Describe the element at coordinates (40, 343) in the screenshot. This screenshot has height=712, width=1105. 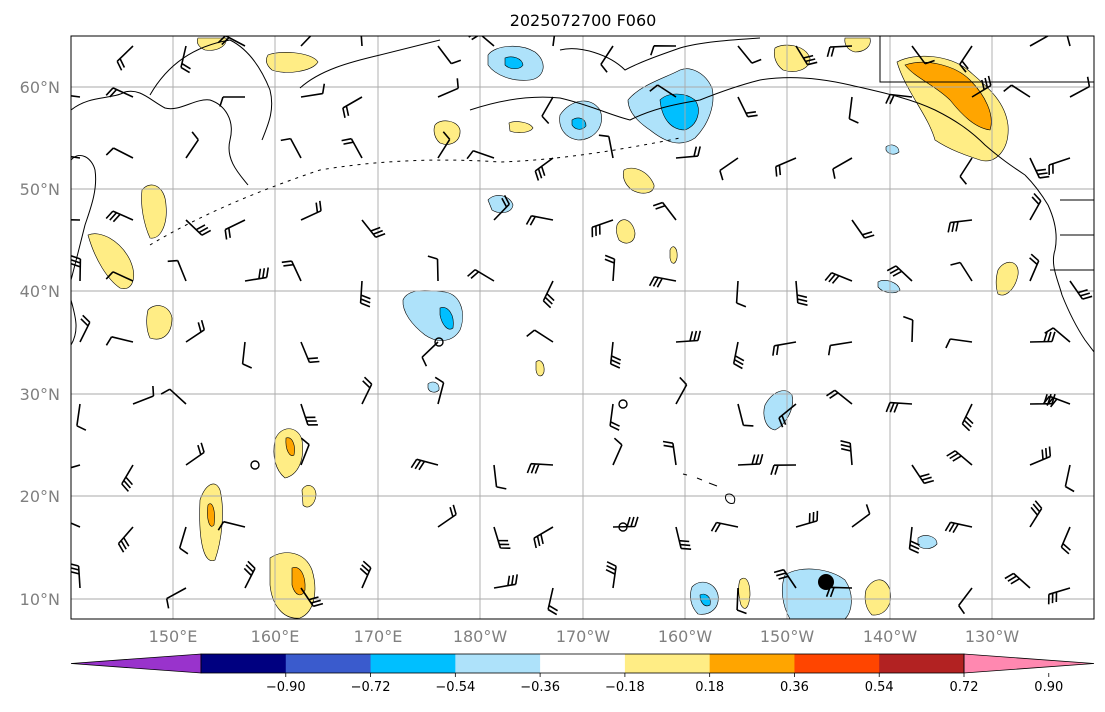
I see `latitude-labels: 10°N 20°N 30°N 40°N 50°N 60°N` at that location.